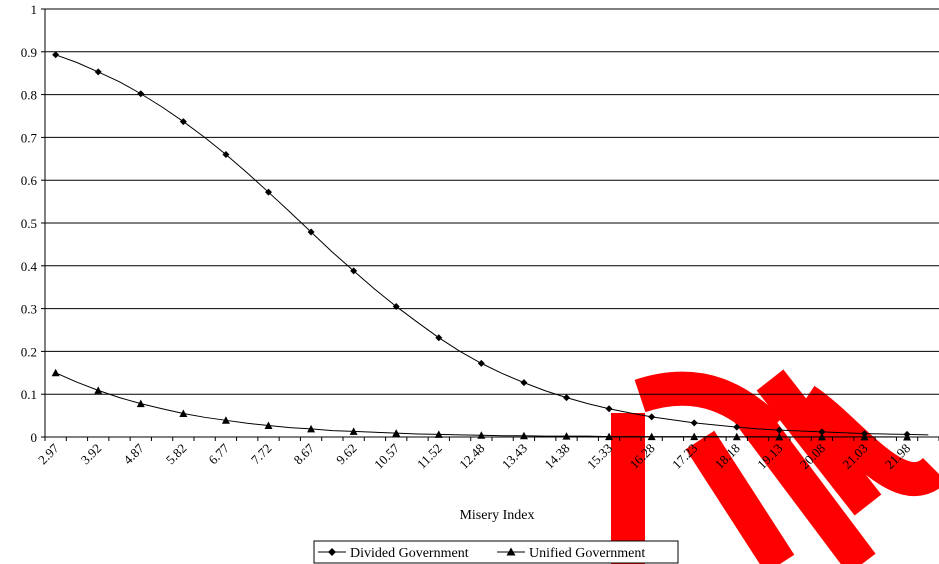 This screenshot has width=939, height=564. What do you see at coordinates (29, 394) in the screenshot?
I see `y-tick-label: 0.1` at bounding box center [29, 394].